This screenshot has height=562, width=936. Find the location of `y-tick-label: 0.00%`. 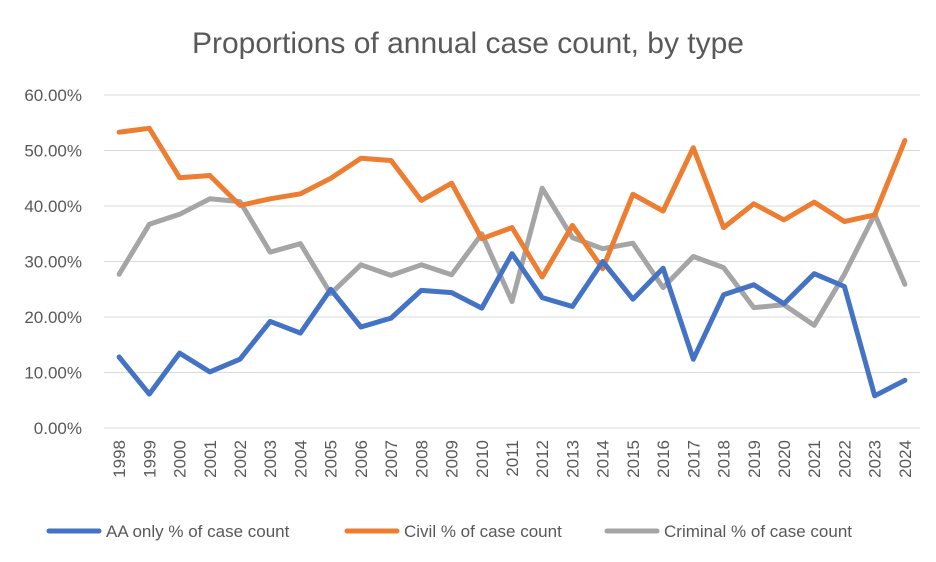

y-tick-label: 0.00% is located at coordinates (58, 428).